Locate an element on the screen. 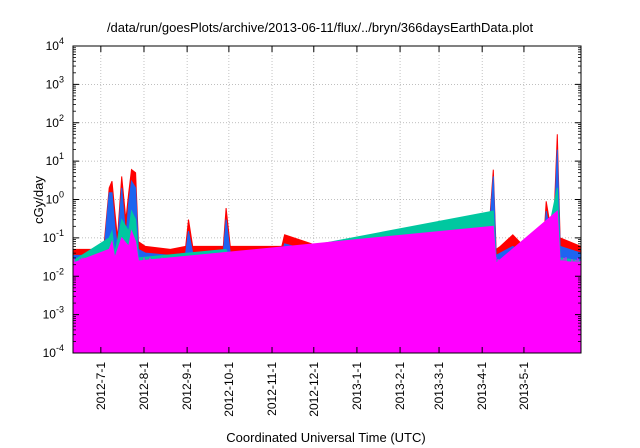  x-tick-label: 2012-10-1 is located at coordinates (229, 389).